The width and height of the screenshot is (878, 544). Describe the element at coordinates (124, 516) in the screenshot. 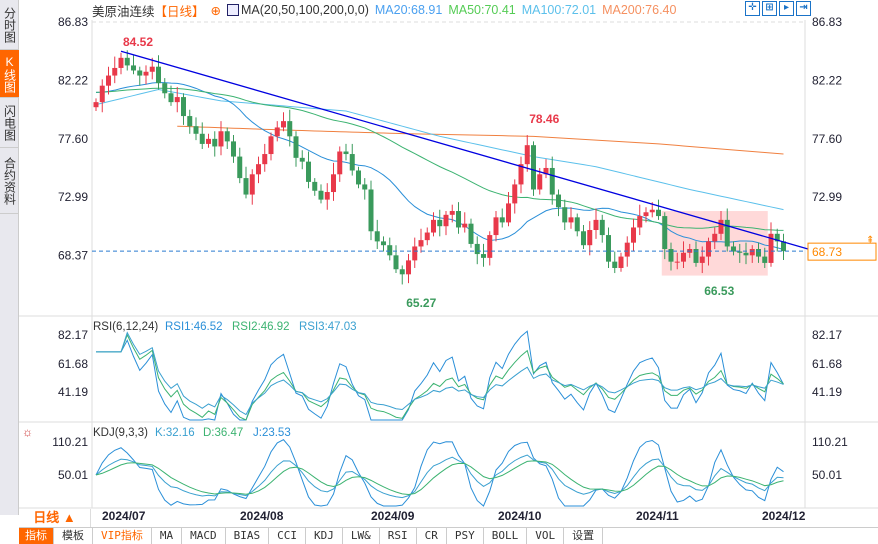

I see `date-label: 2024/07` at that location.